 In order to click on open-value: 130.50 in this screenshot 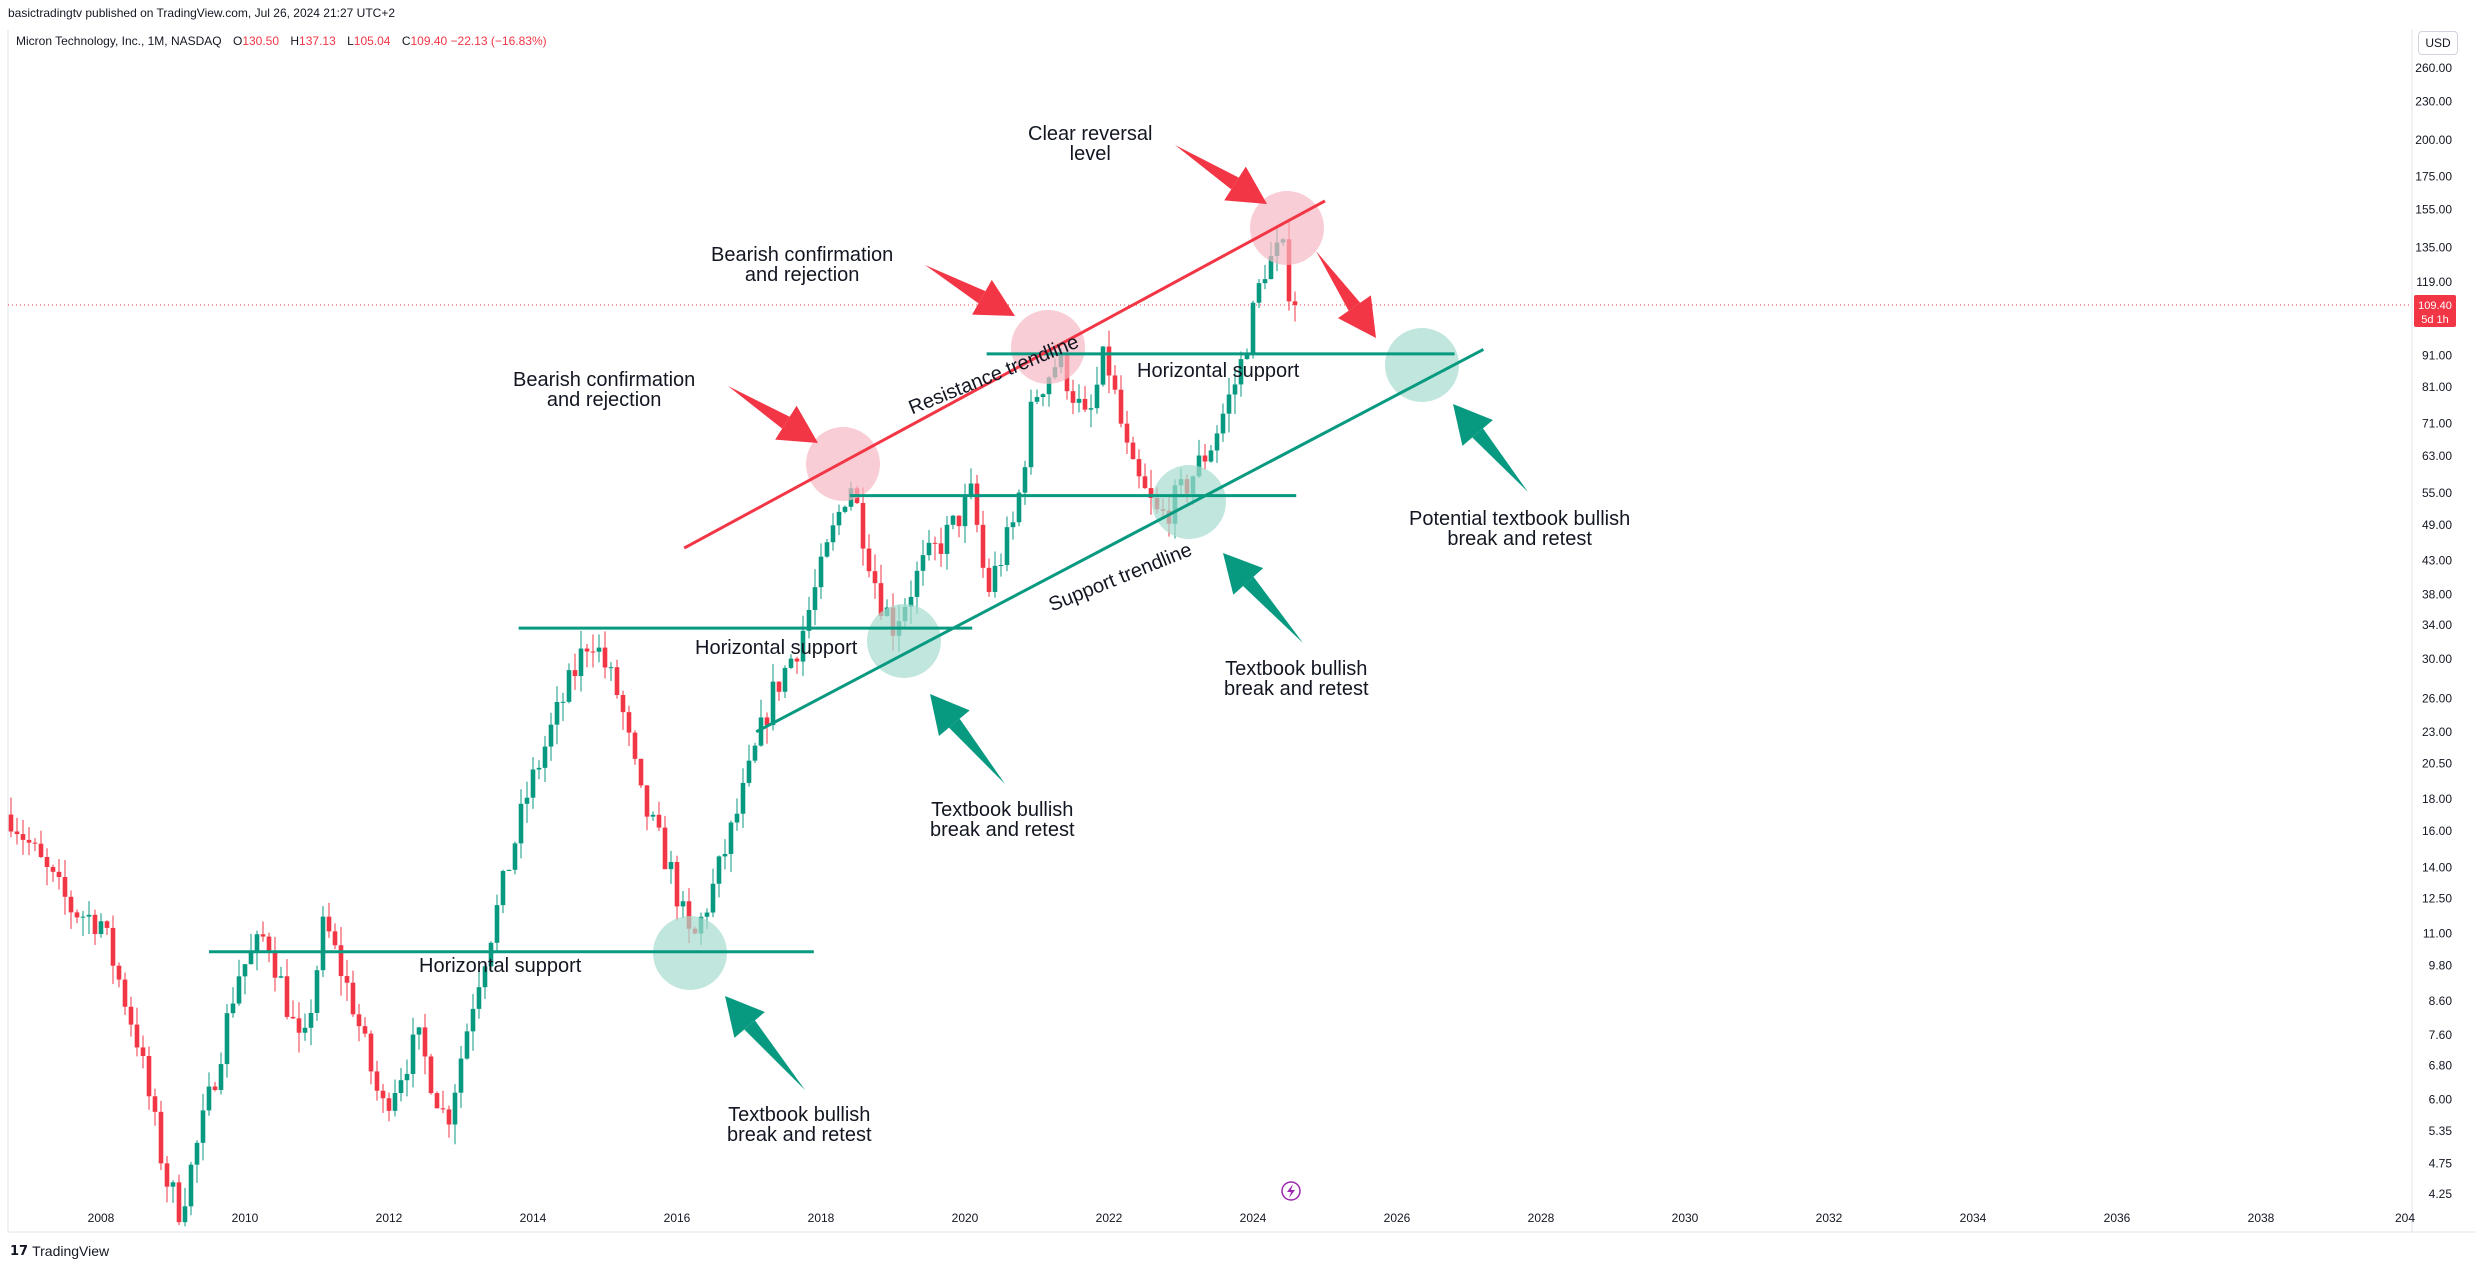, I will do `click(261, 41)`.